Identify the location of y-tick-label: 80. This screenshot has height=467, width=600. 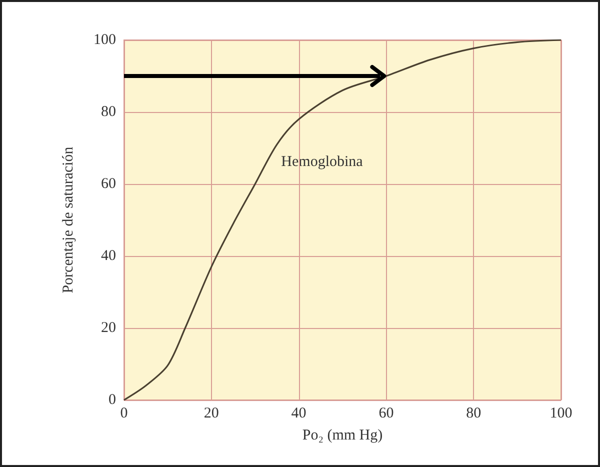
(108, 112).